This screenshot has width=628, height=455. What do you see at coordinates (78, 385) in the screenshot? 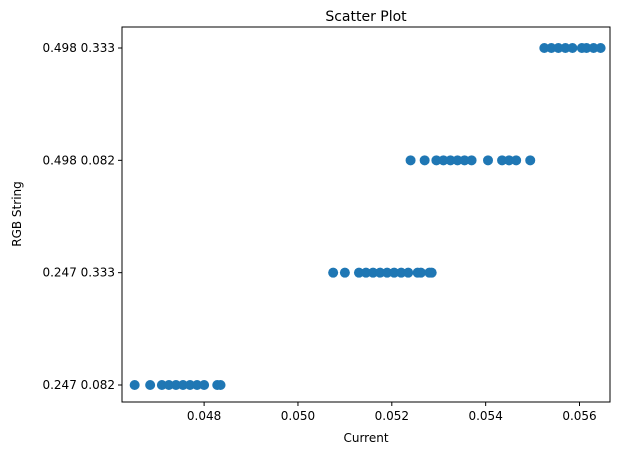
I see `y-tick-label: 0.247 0.082` at bounding box center [78, 385].